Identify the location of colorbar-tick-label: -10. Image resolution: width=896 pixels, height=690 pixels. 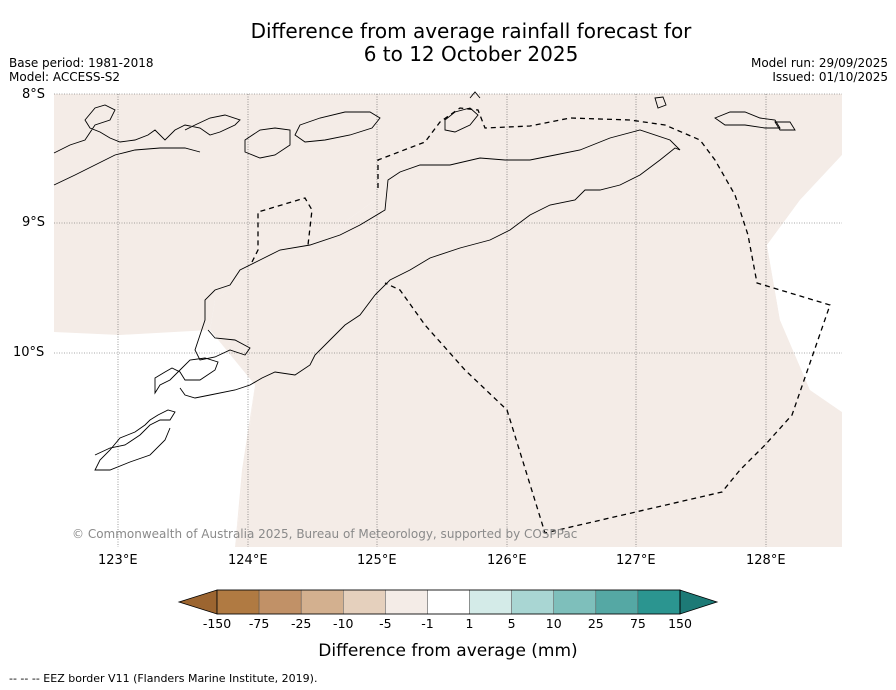
(343, 623).